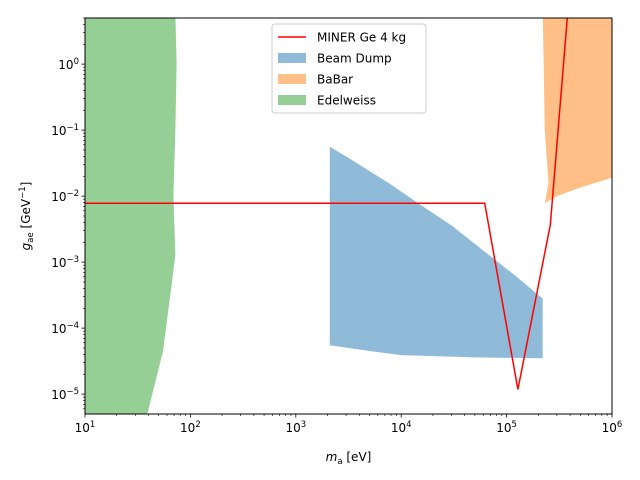 This screenshot has width=640, height=480. I want to click on edelweiss-region, so click(131, 216).